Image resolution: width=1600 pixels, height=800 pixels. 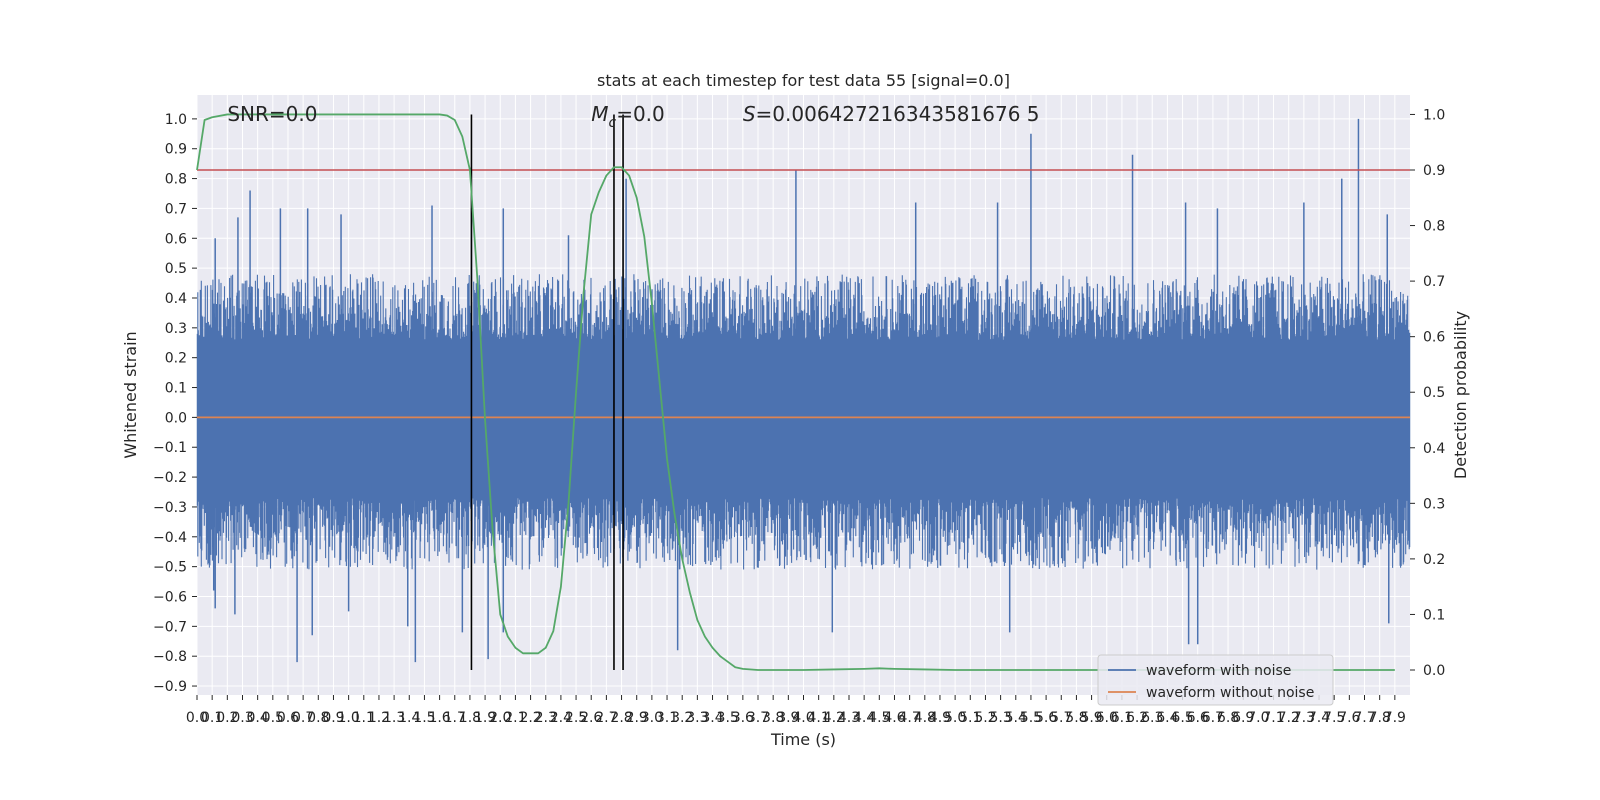 What do you see at coordinates (1434, 504) in the screenshot?
I see `right-tick-label: 0.3` at bounding box center [1434, 504].